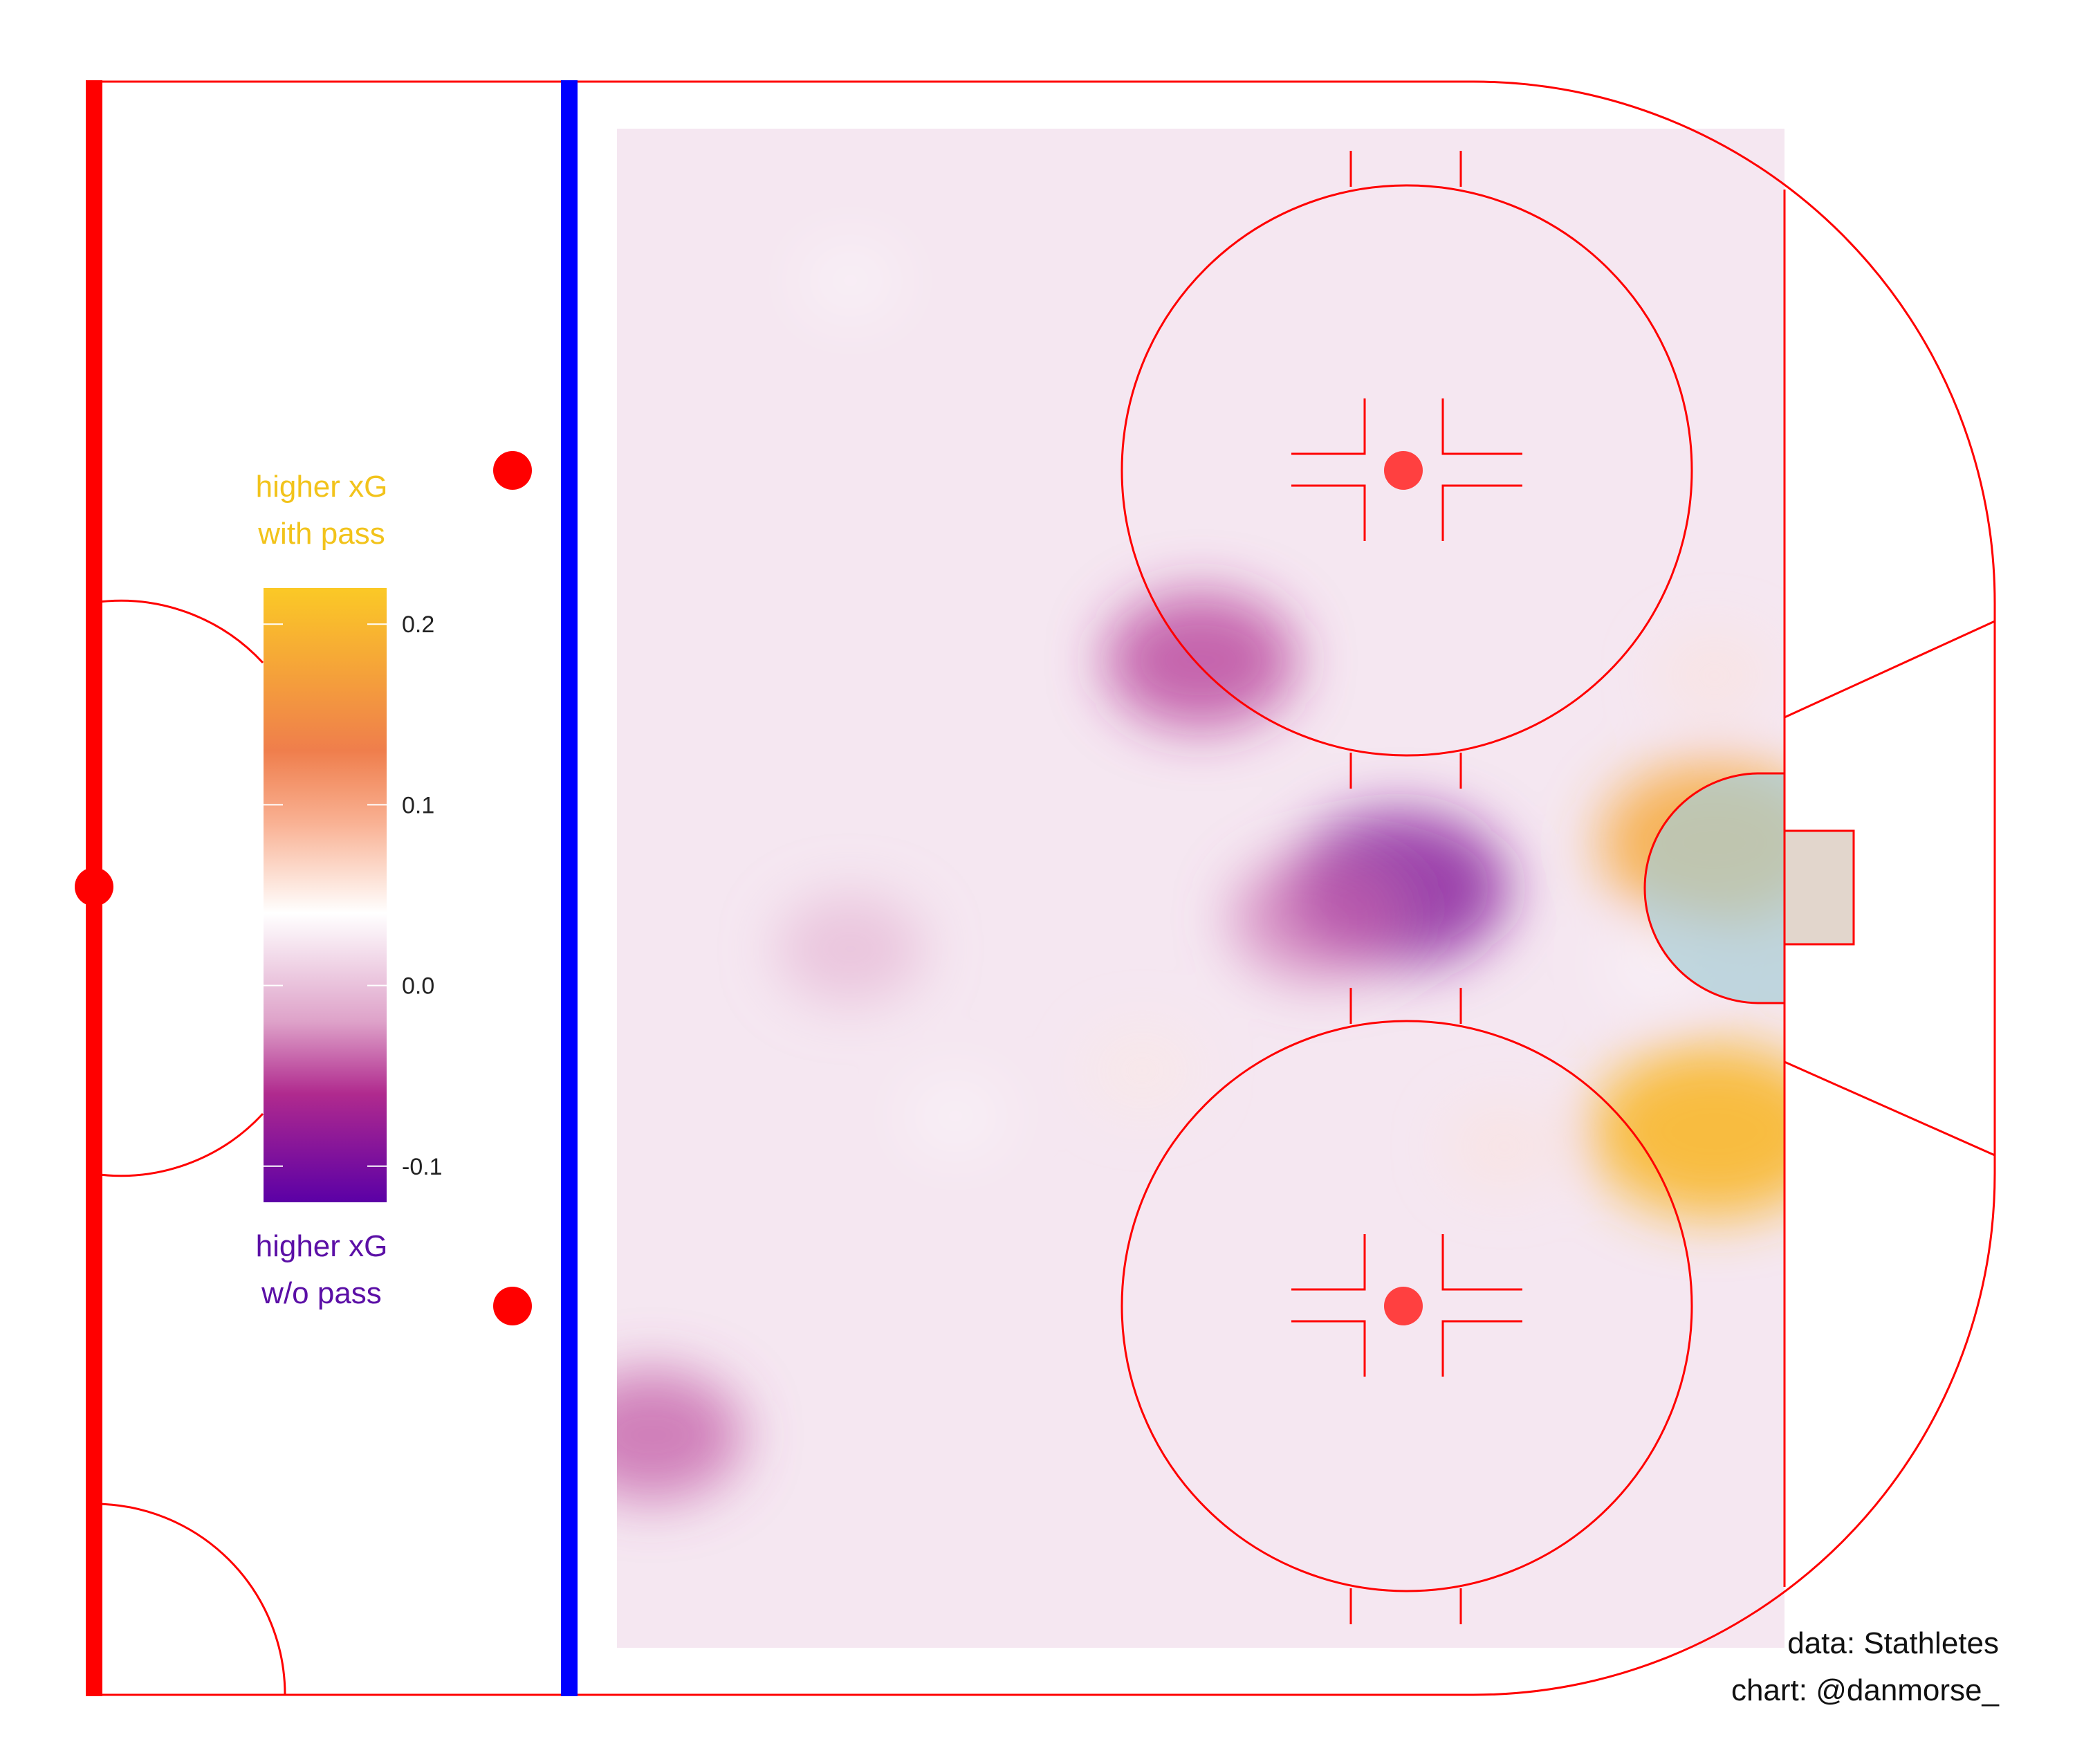 This screenshot has width=2075, height=1764. Describe the element at coordinates (322, 487) in the screenshot. I see `legend-high-line1: higher xG` at that location.